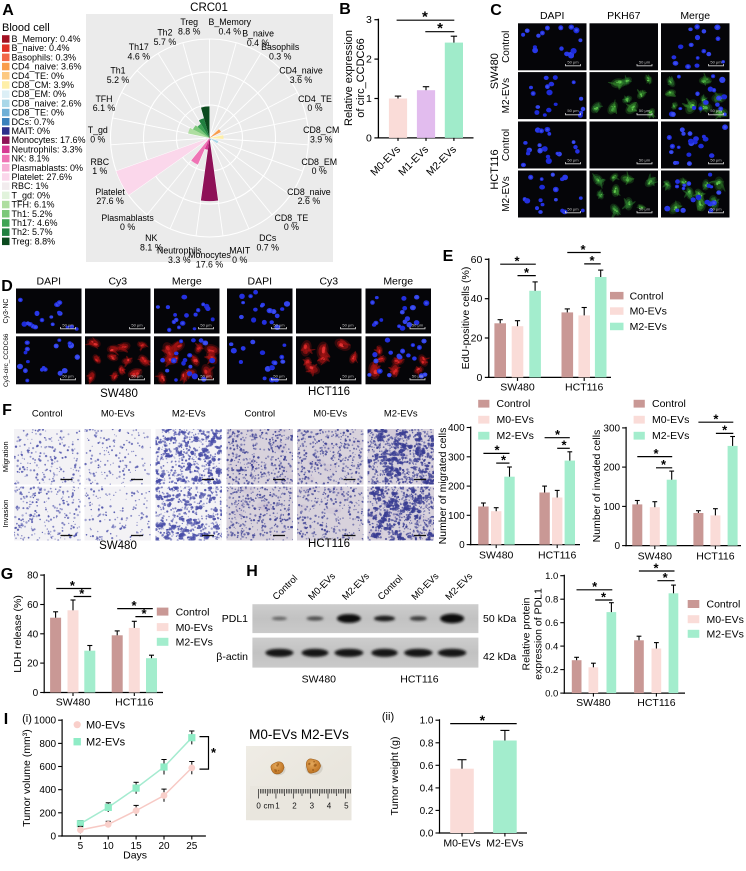  What do you see at coordinates (496, 10) in the screenshot?
I see `svg-text: C` at bounding box center [496, 10].